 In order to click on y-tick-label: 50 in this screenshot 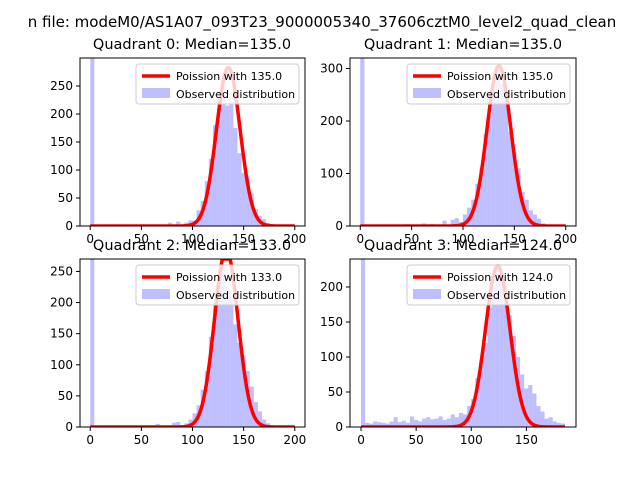, I will do `click(65, 396)`.